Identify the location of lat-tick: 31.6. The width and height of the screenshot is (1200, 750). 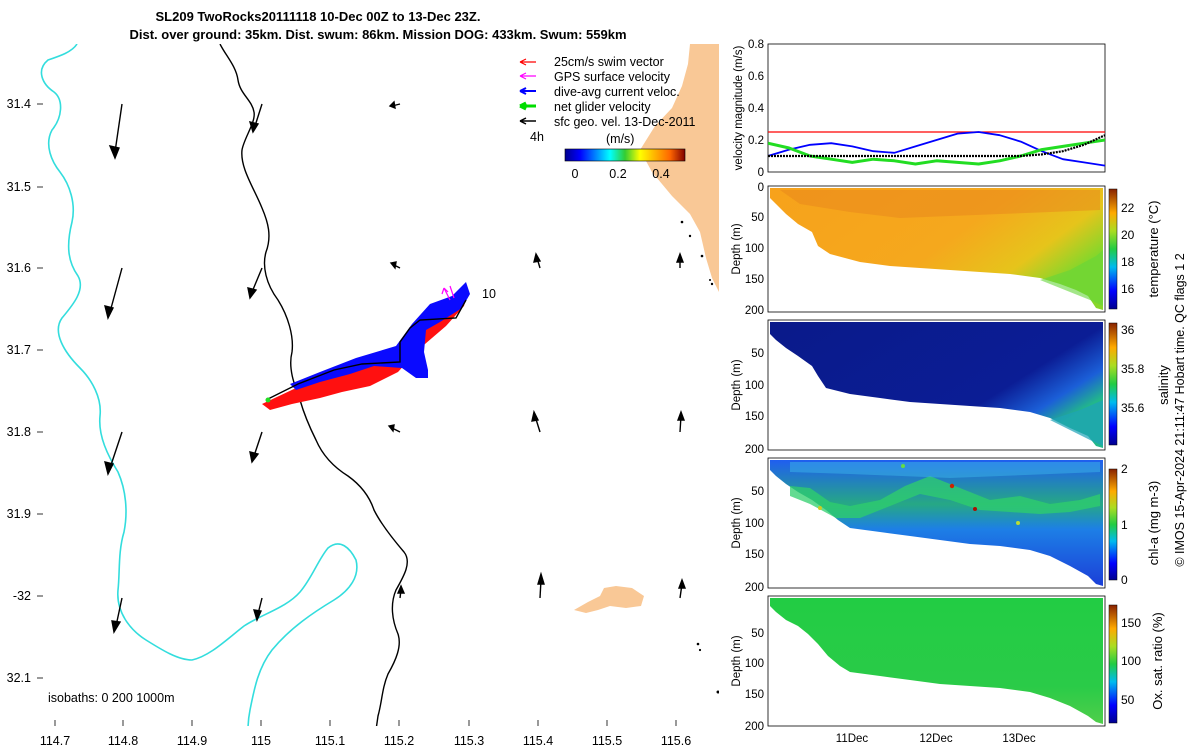
(19, 268).